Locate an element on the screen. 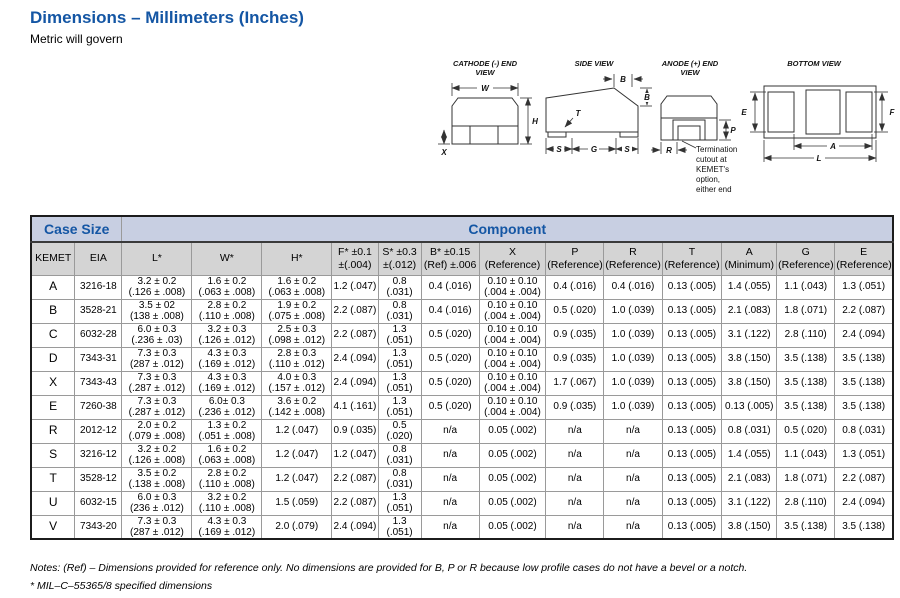  table-cell: 1.3 ± 0.2 (.051 ± .008) is located at coordinates (227, 431).